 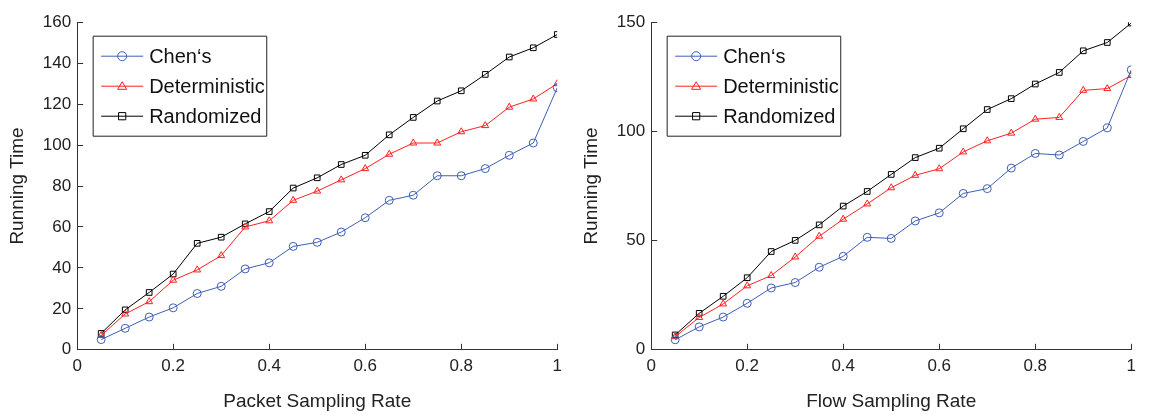 I want to click on x-axis-title: Flow Sampling Rate, so click(x=891, y=400).